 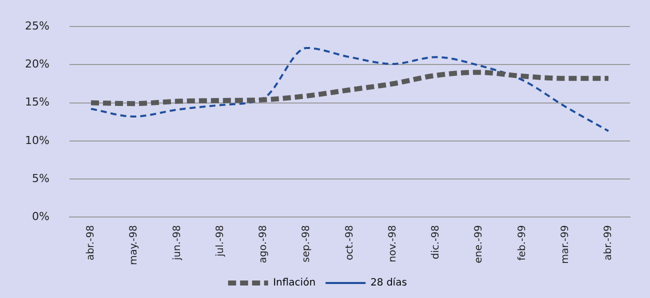 I want to click on x-tick-label: jul.-98, so click(x=220, y=241).